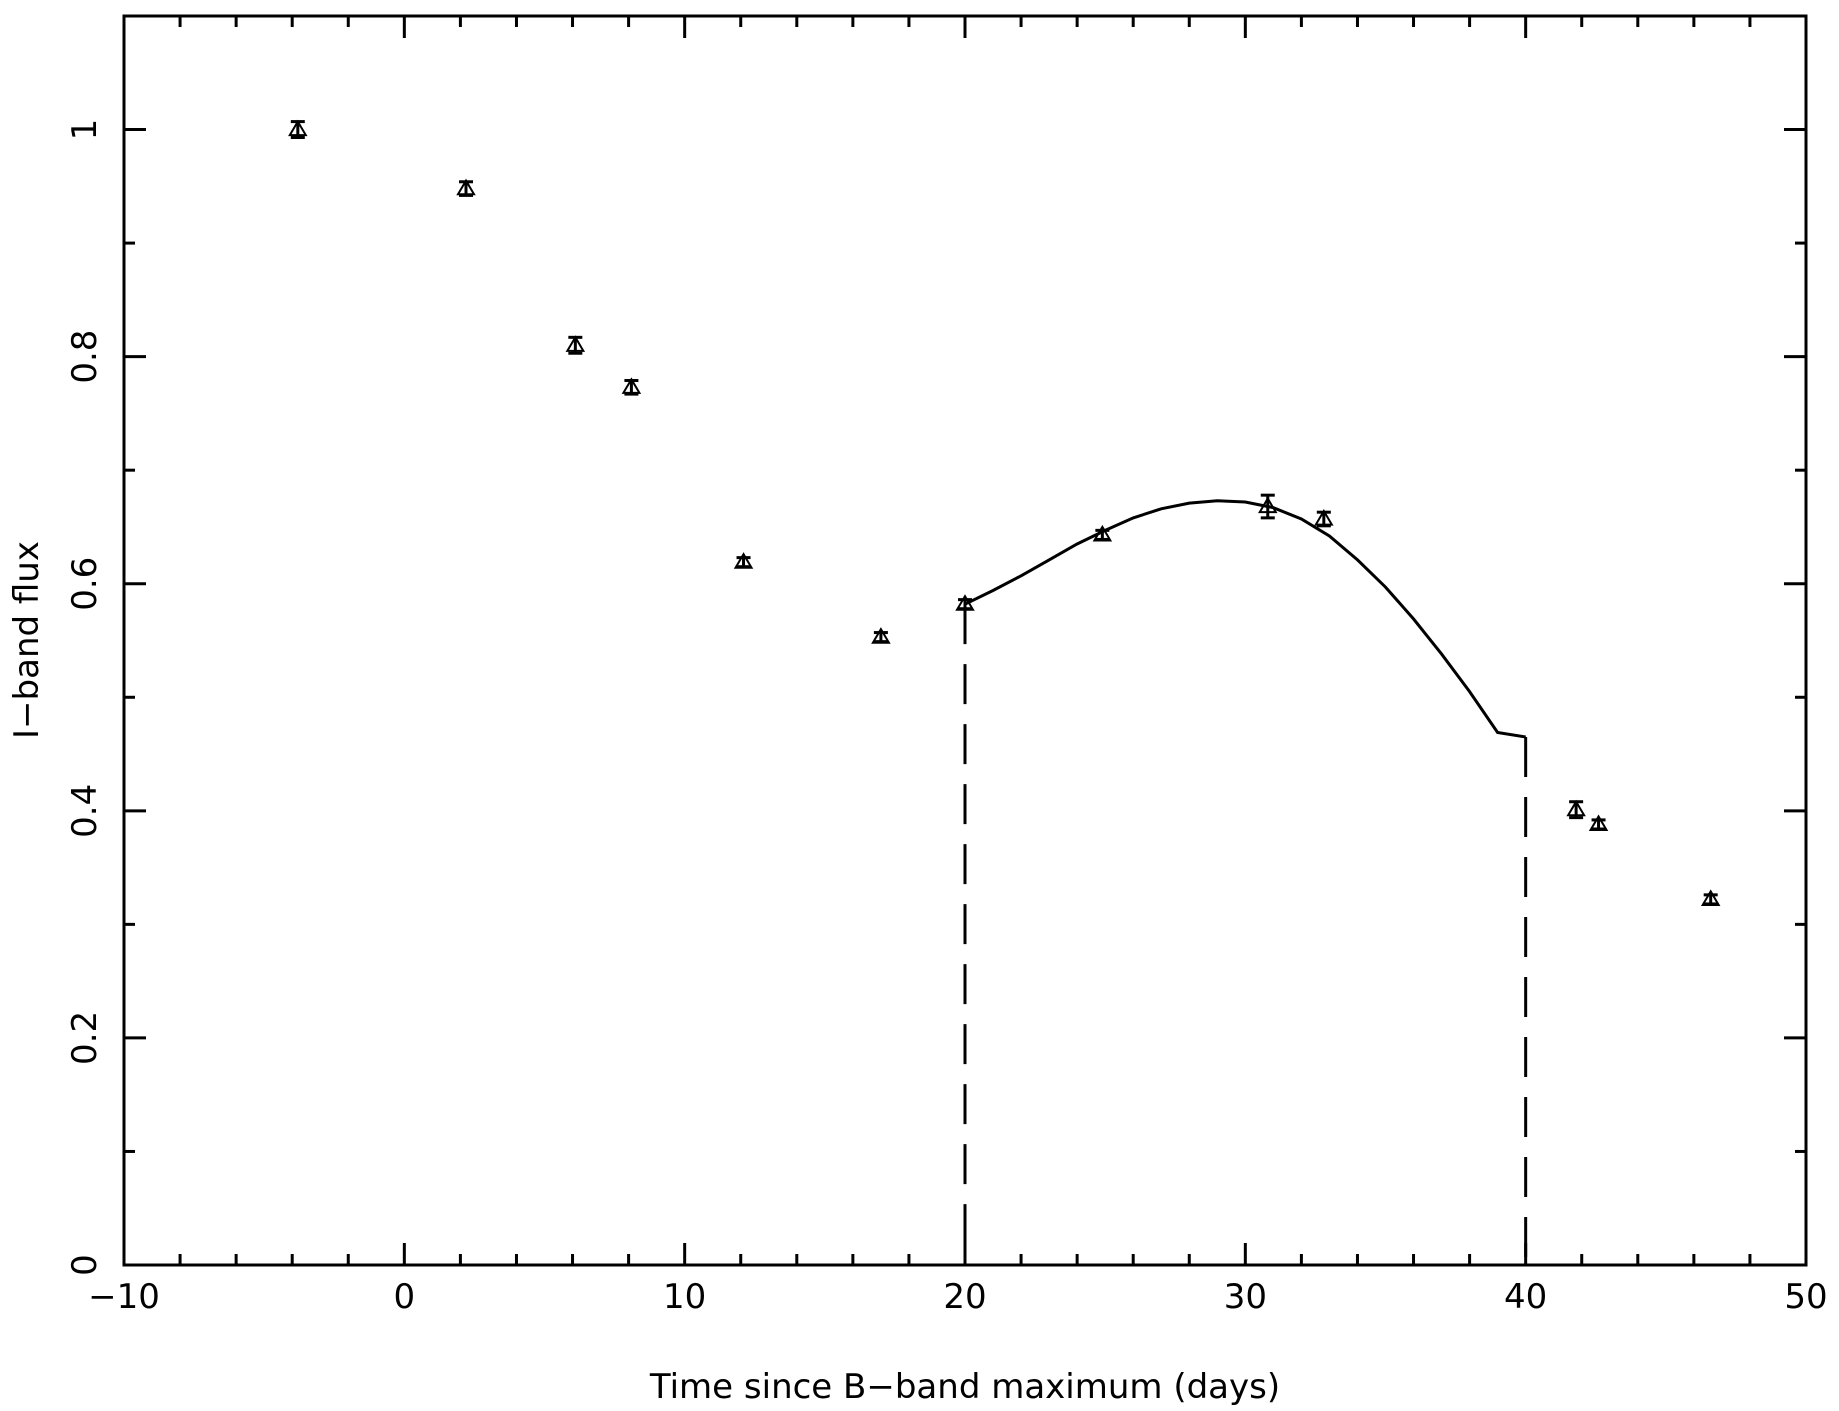  I want to click on x-tick-label: 30, so click(1245, 1297).